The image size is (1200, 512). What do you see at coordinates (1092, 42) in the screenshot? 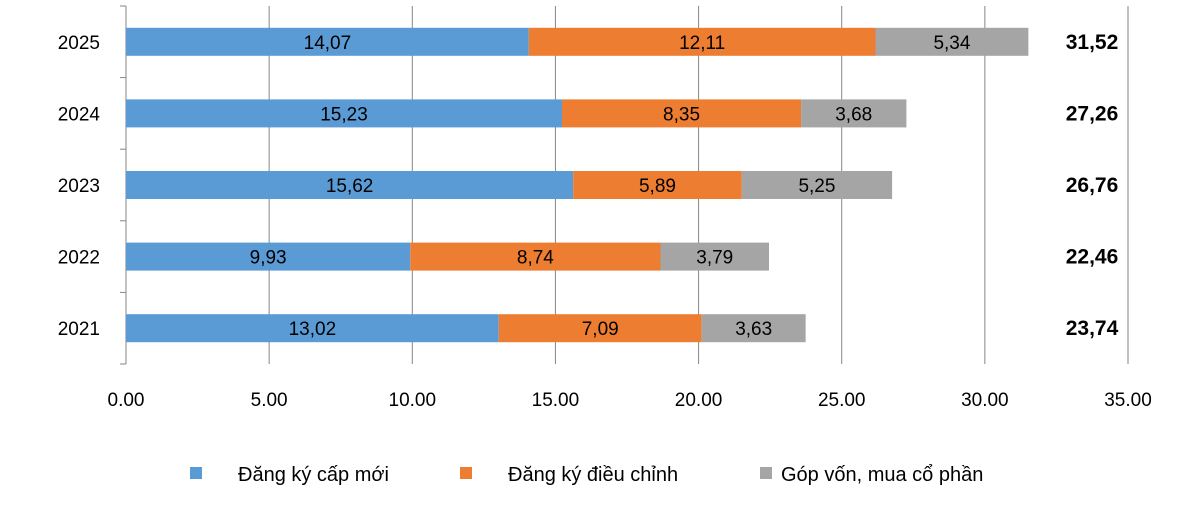
I see `total-label: 31,52` at bounding box center [1092, 42].